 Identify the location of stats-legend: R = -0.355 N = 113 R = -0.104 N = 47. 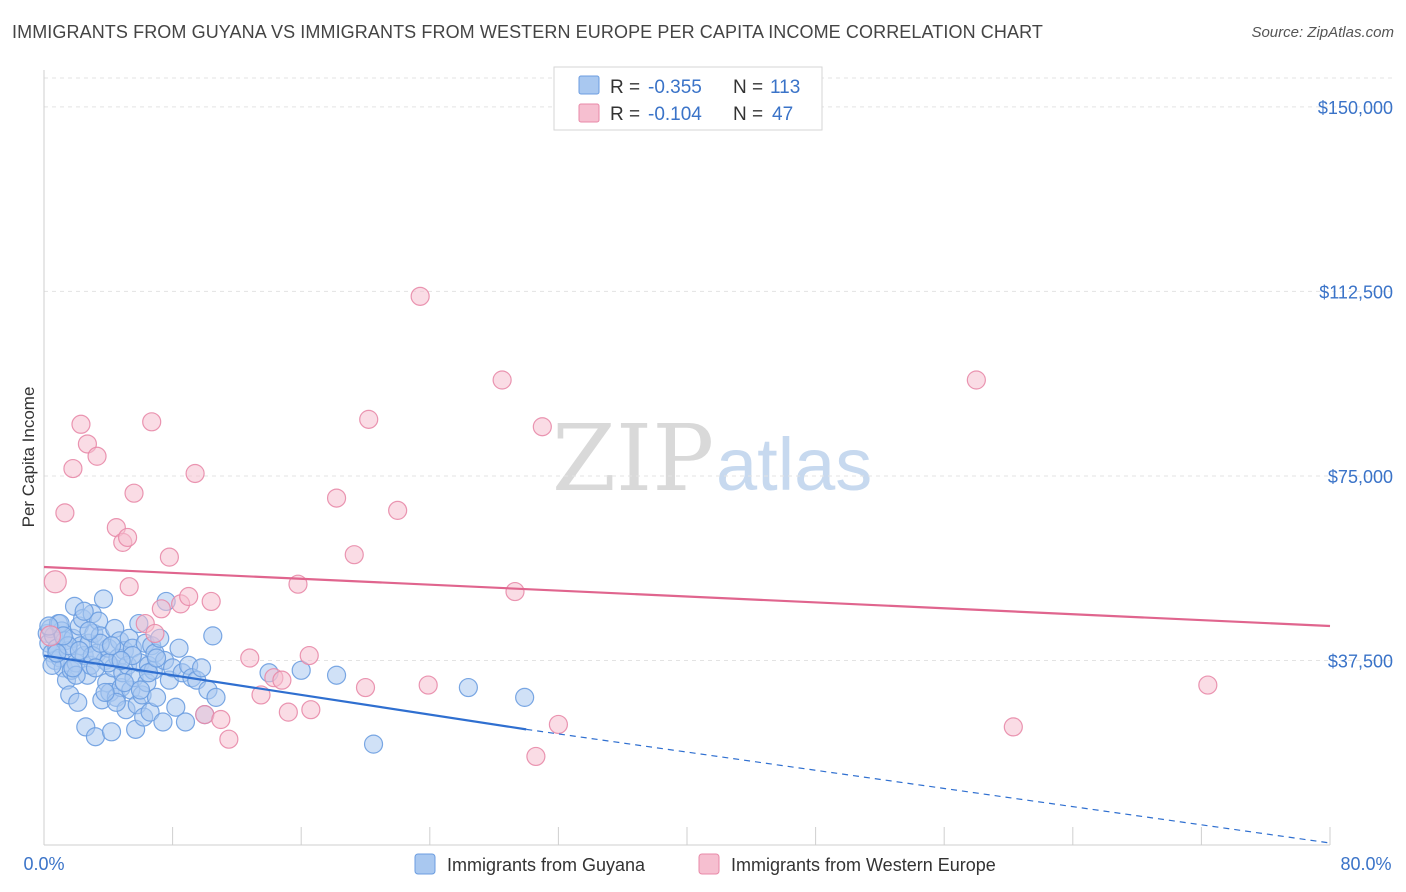
(688, 98).